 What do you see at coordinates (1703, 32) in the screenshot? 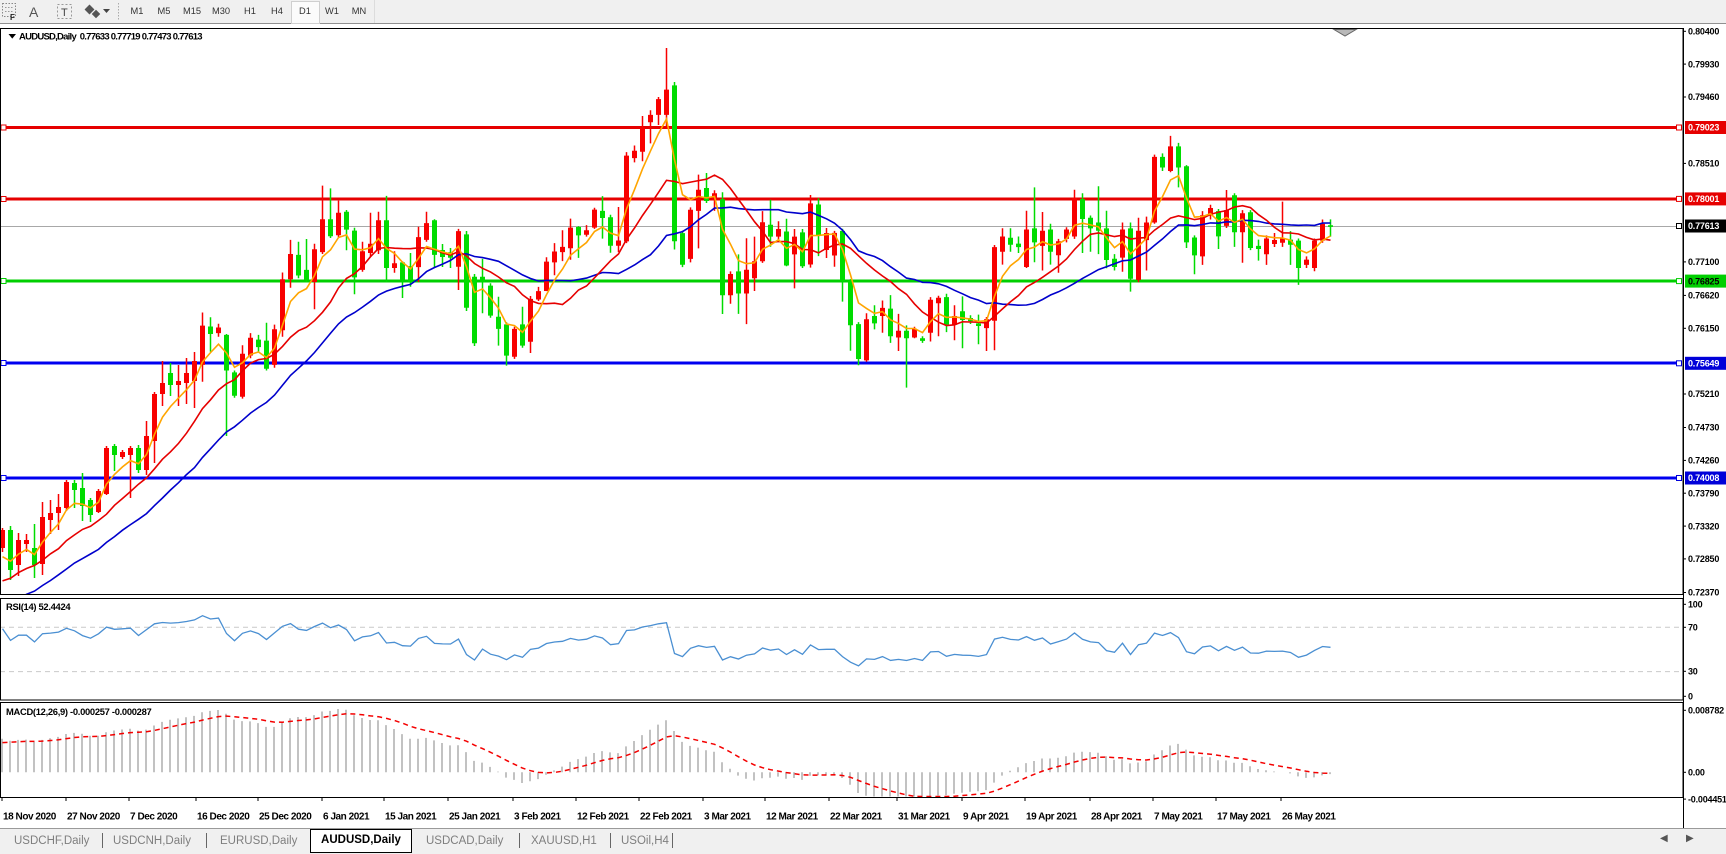
I see `svg-text: 0.80400` at bounding box center [1703, 32].